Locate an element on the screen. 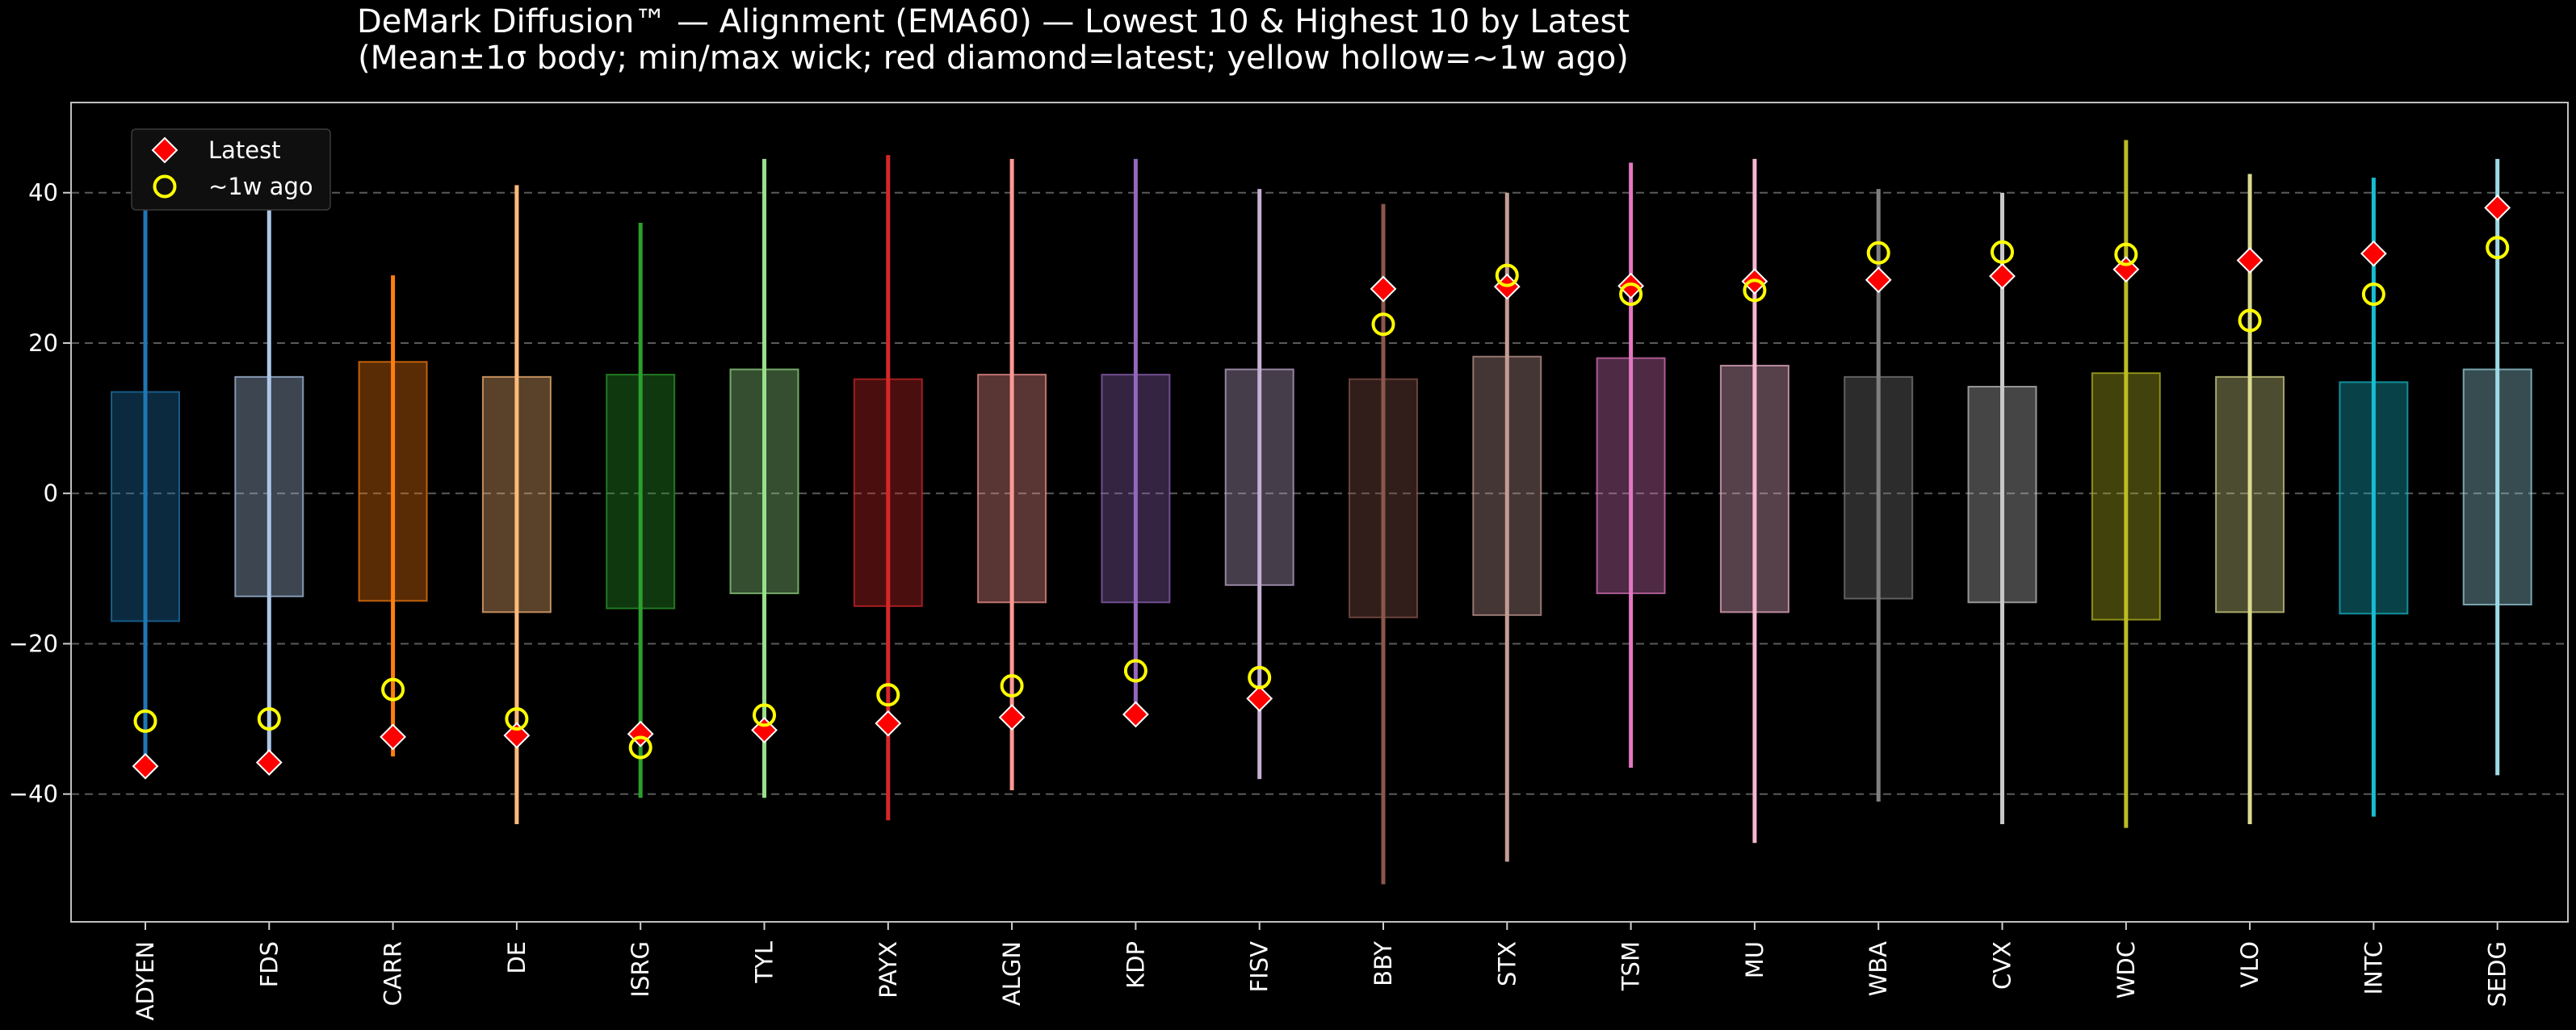  x-tick-label-stx: STX is located at coordinates (1507, 964).